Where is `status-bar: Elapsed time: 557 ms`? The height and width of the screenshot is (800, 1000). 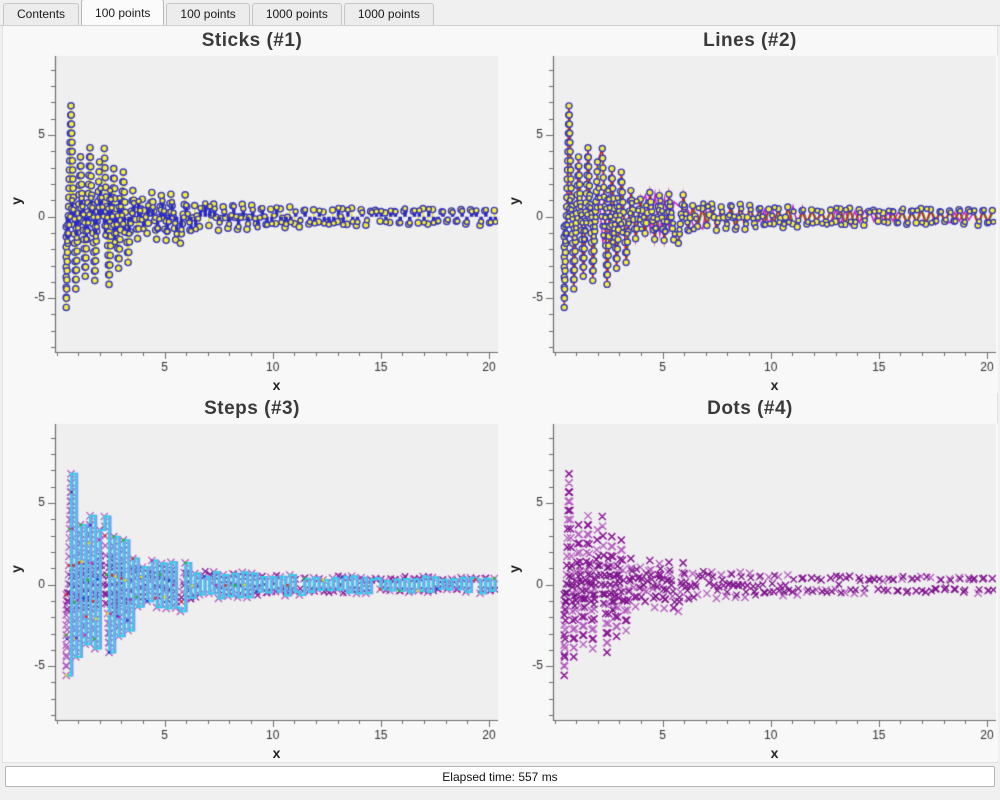 status-bar: Elapsed time: 557 ms is located at coordinates (500, 776).